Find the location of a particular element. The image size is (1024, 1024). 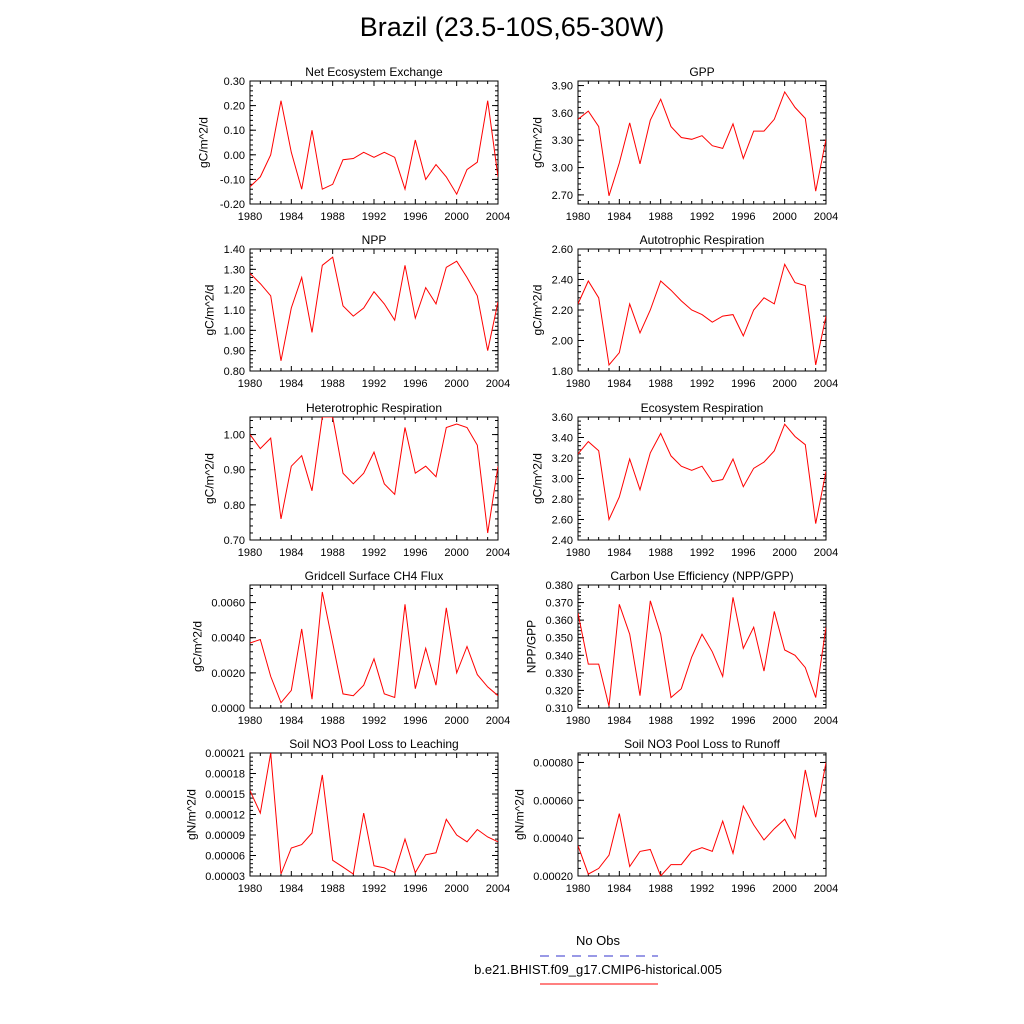

chart-title: Ecosystem Respiration is located at coordinates (702, 408).